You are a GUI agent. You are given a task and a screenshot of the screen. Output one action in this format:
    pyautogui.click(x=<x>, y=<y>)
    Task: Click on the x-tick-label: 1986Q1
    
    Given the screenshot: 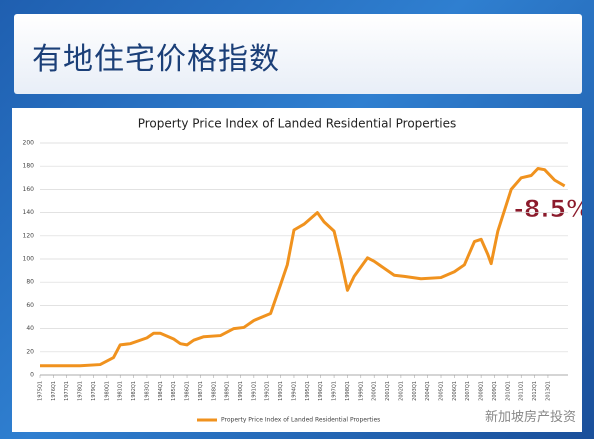 What is the action you would take?
    pyautogui.click(x=188, y=391)
    